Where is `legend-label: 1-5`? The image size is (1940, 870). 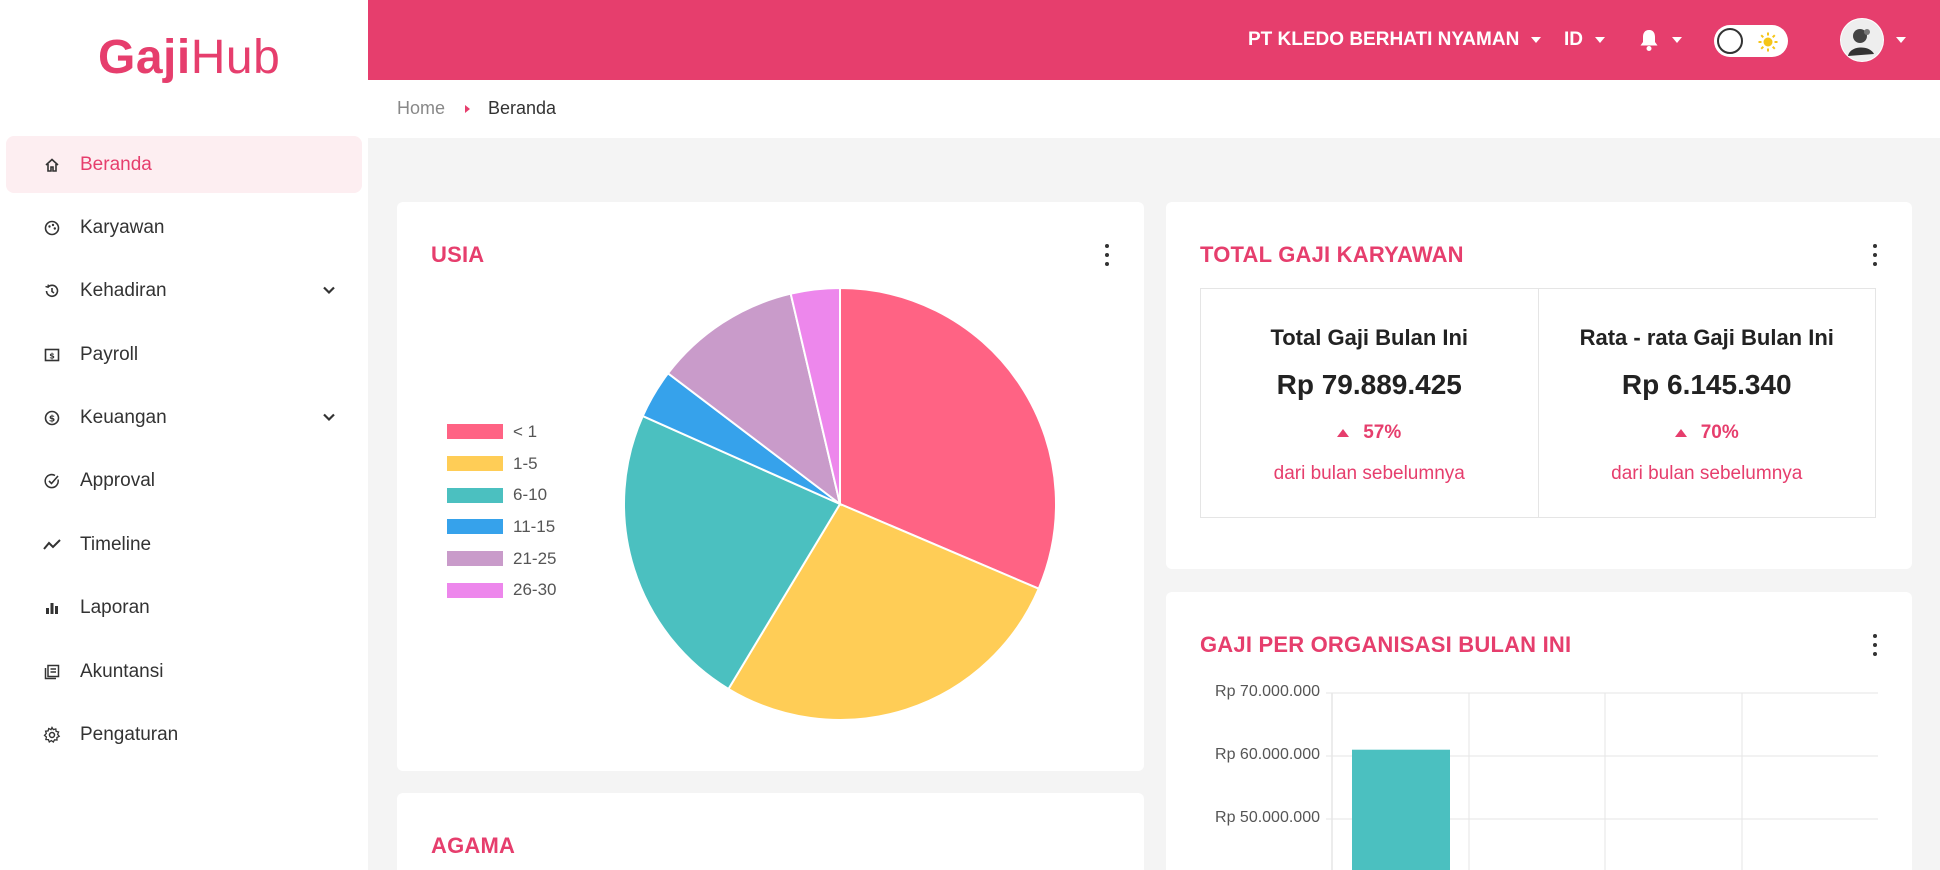 legend-label: 1-5 is located at coordinates (525, 463).